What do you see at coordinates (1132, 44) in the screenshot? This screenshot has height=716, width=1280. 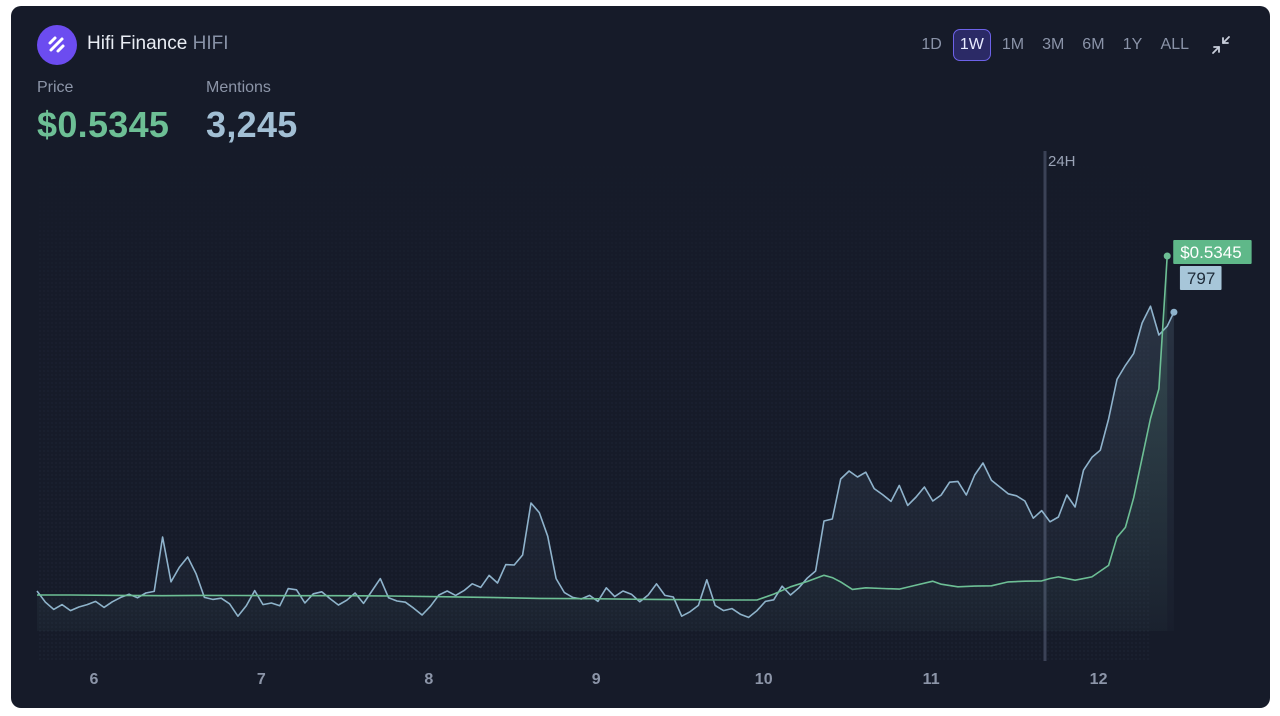 I see `range-1y: 1Y` at bounding box center [1132, 44].